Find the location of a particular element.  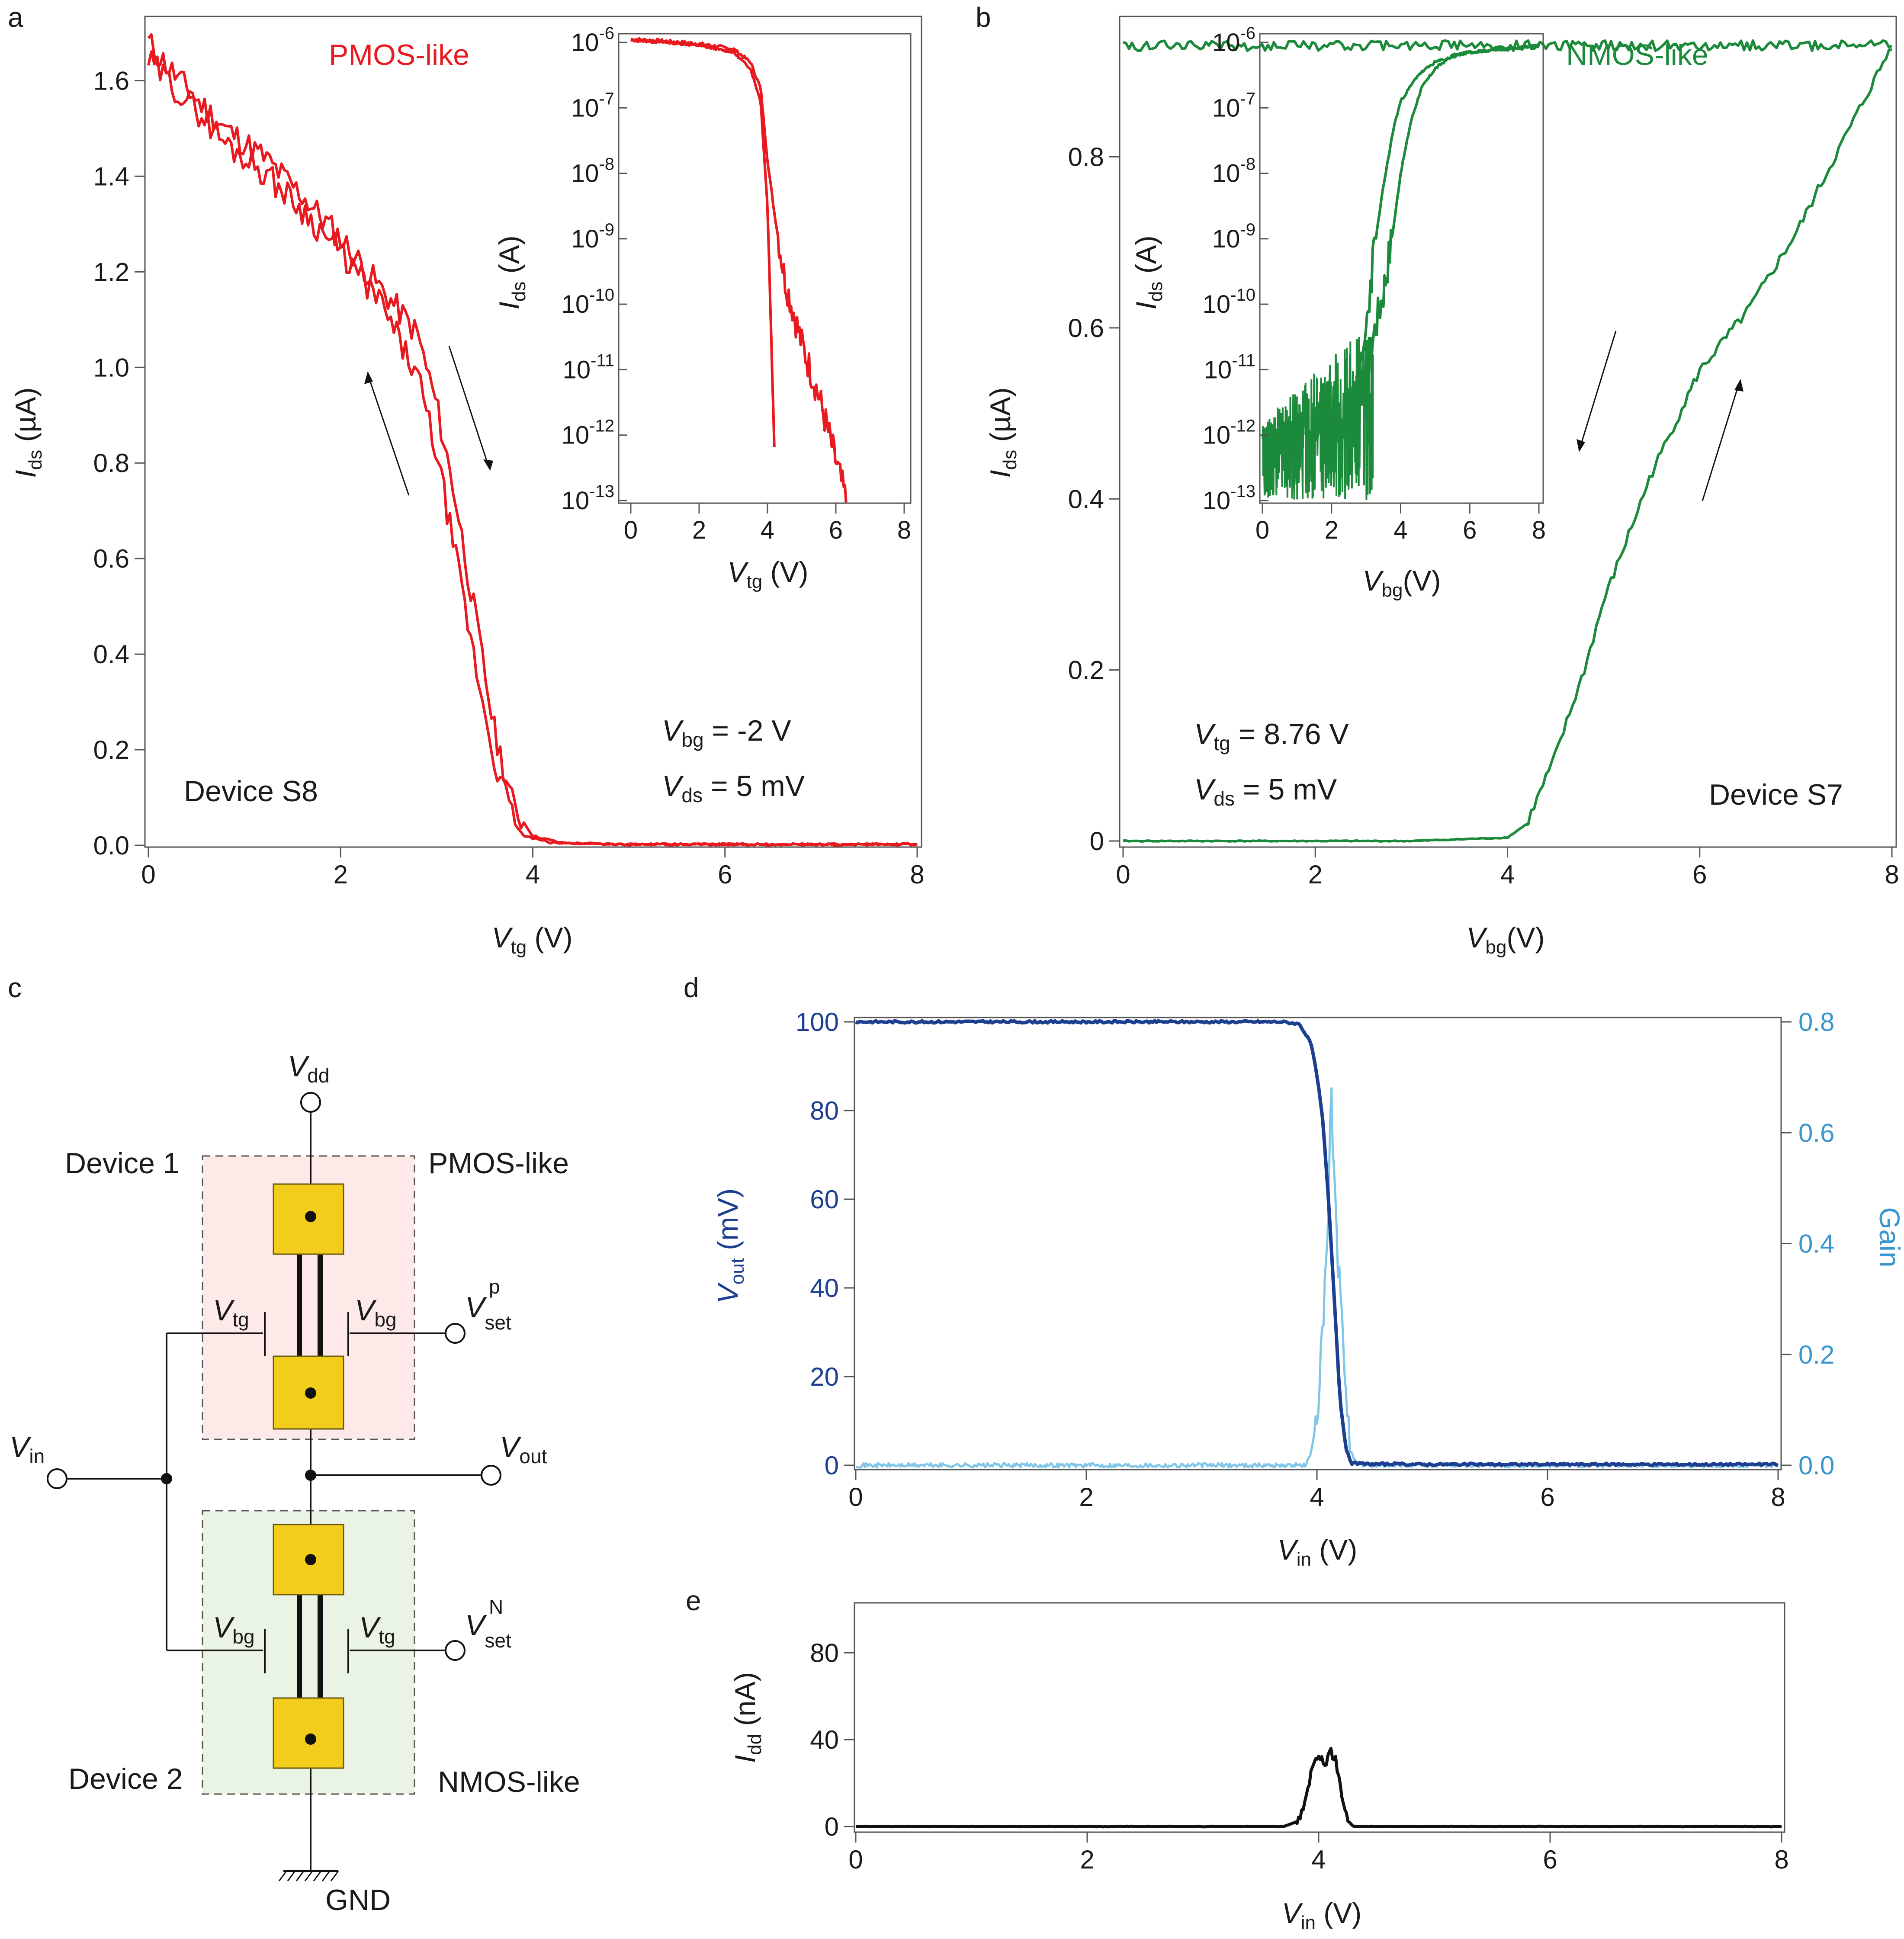

panel-d-xtick-label-0: 0 is located at coordinates (855, 1497).